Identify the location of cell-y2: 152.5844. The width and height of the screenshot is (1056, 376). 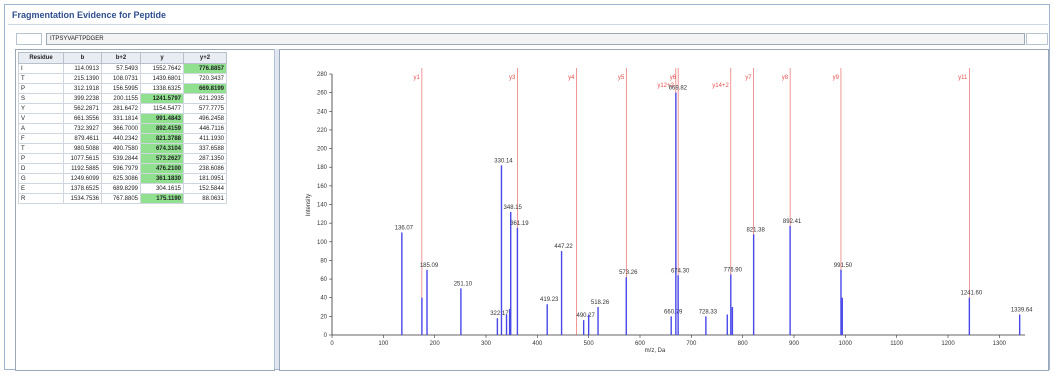
(205, 188).